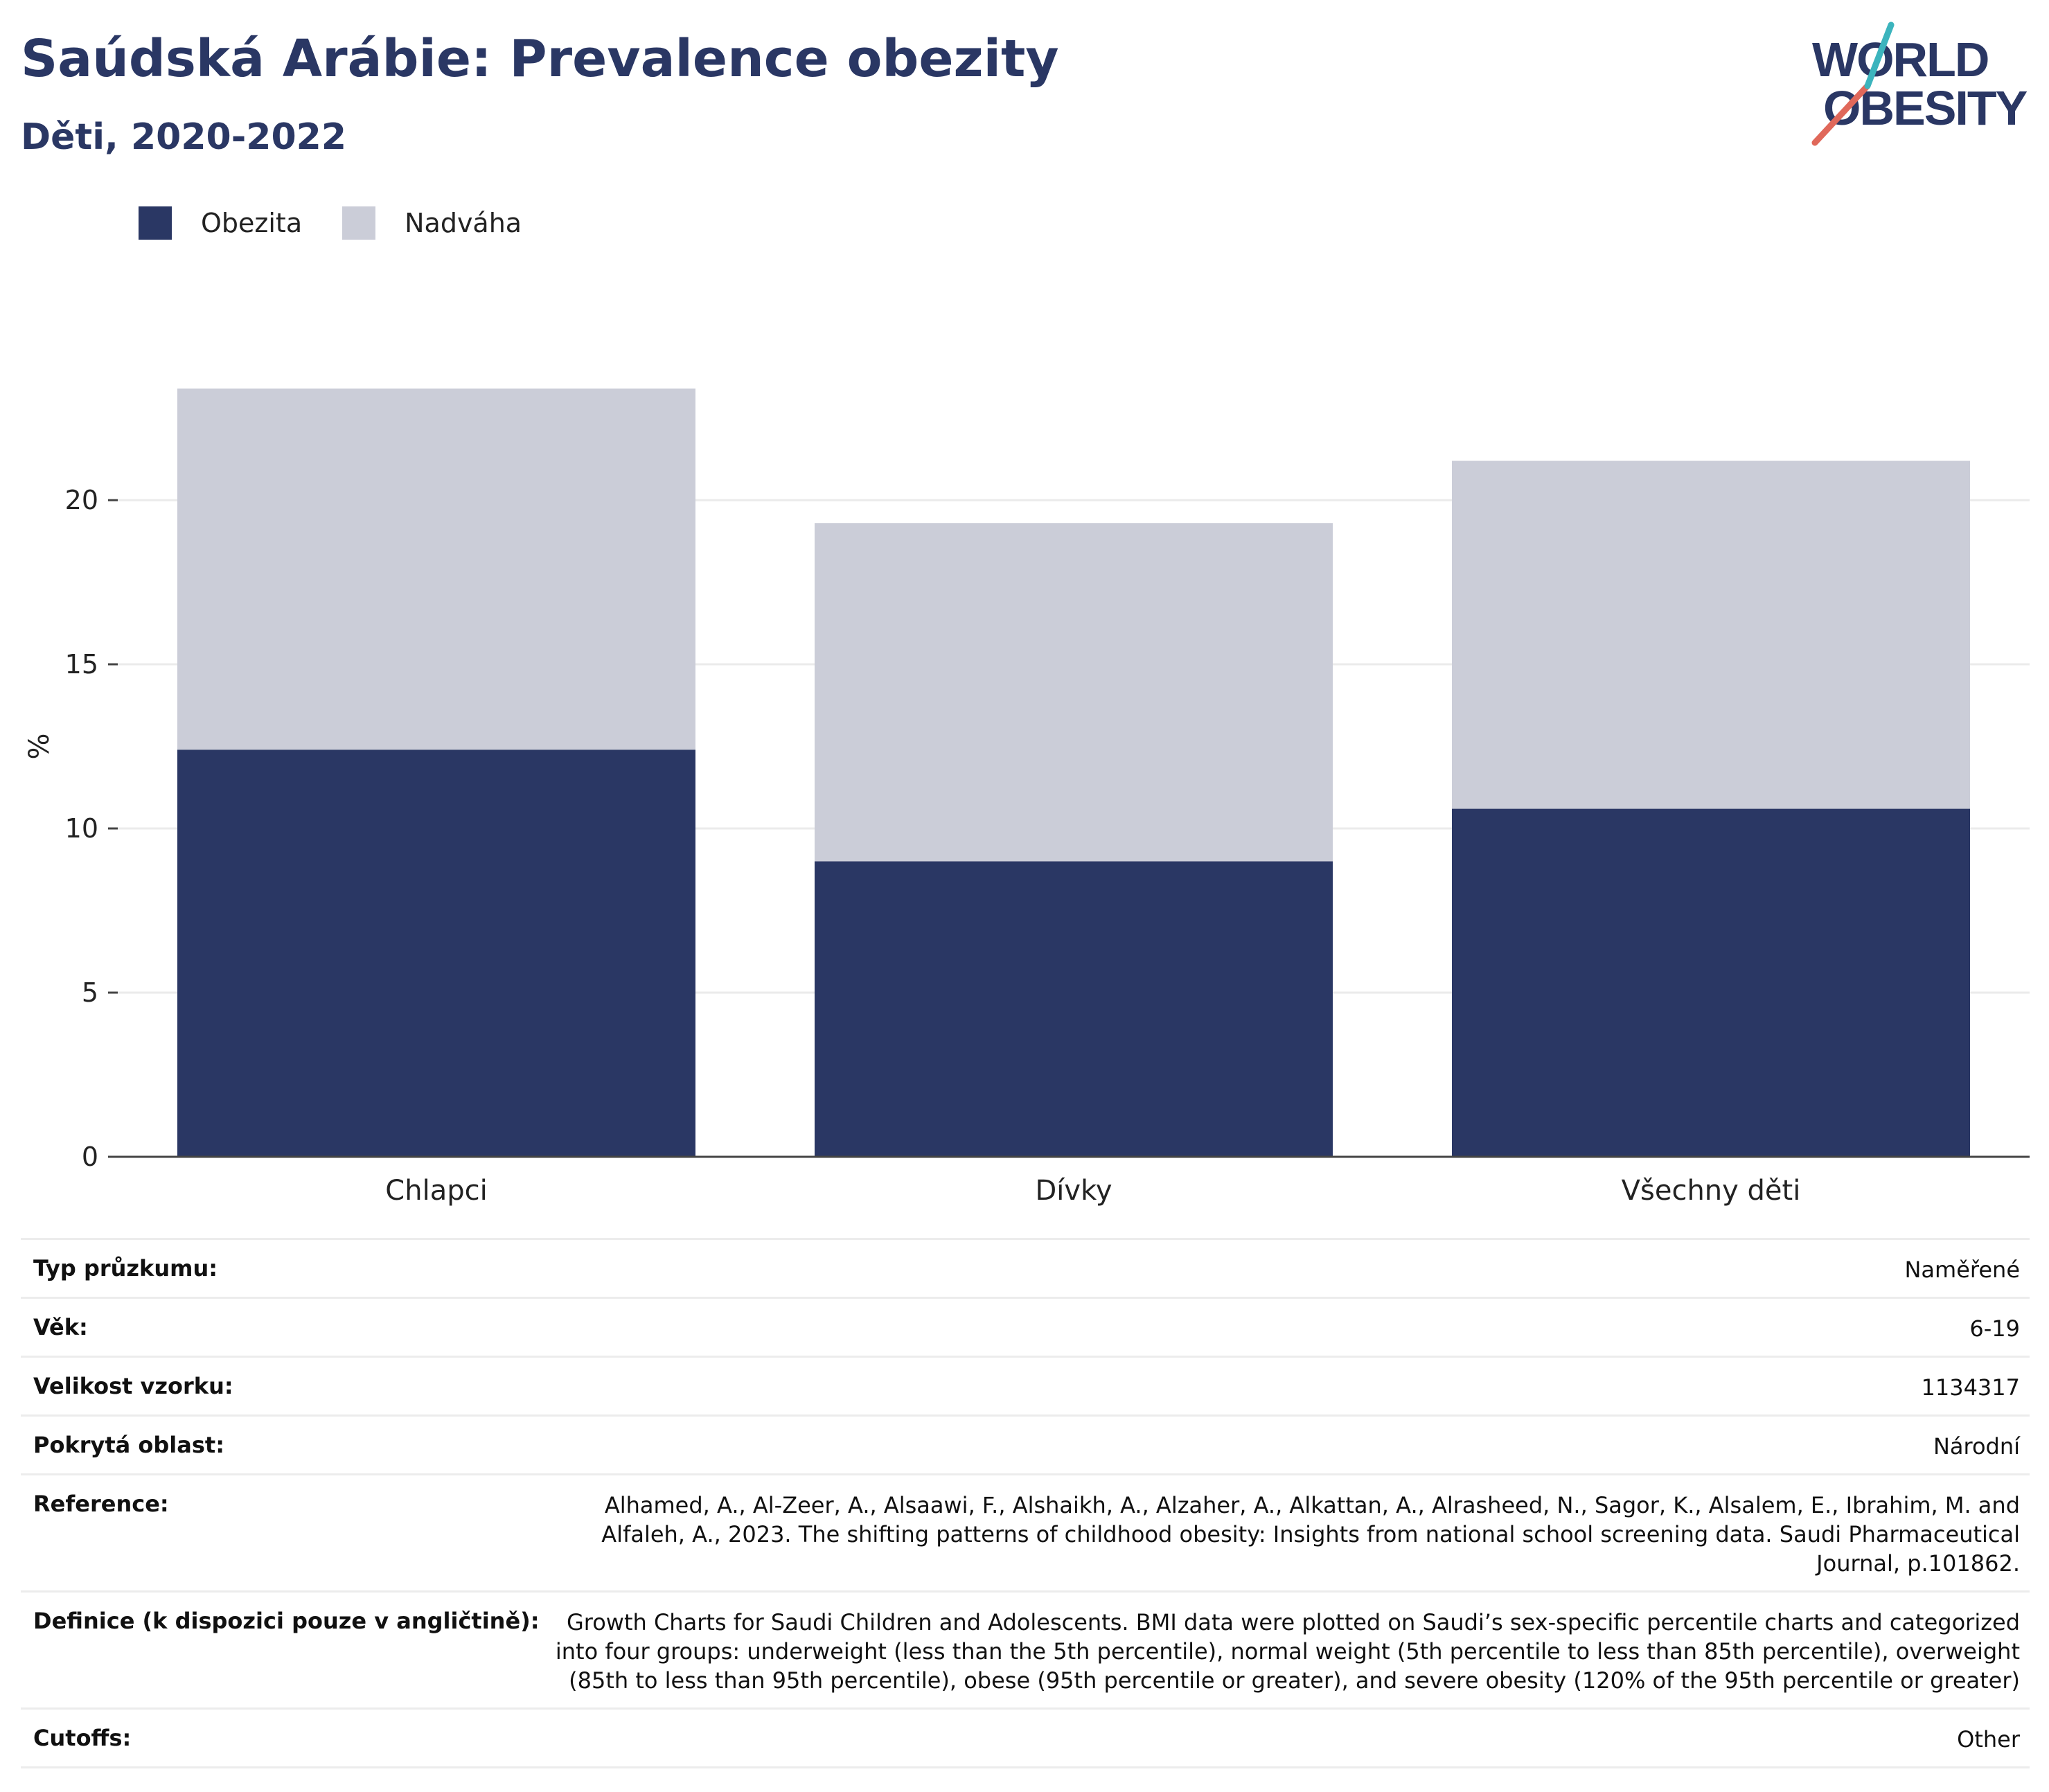  Describe the element at coordinates (1900, 60) in the screenshot. I see `svg-text: WORLD` at that location.